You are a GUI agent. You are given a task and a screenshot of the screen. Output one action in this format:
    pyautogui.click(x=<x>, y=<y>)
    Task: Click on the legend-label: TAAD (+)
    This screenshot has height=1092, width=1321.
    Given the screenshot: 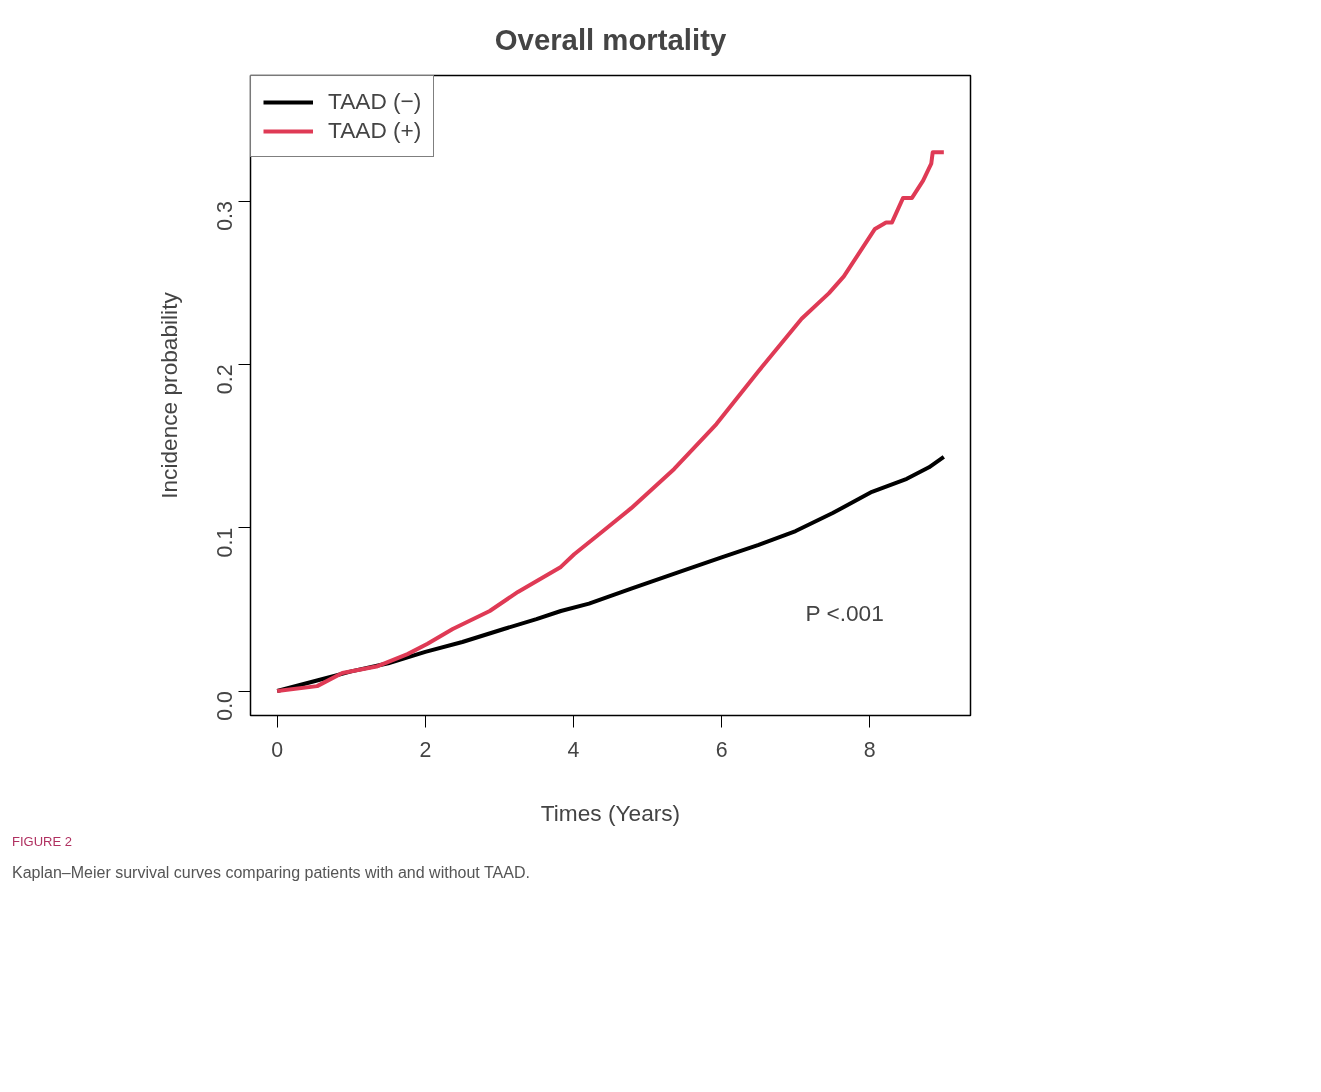 What is the action you would take?
    pyautogui.click(x=375, y=130)
    